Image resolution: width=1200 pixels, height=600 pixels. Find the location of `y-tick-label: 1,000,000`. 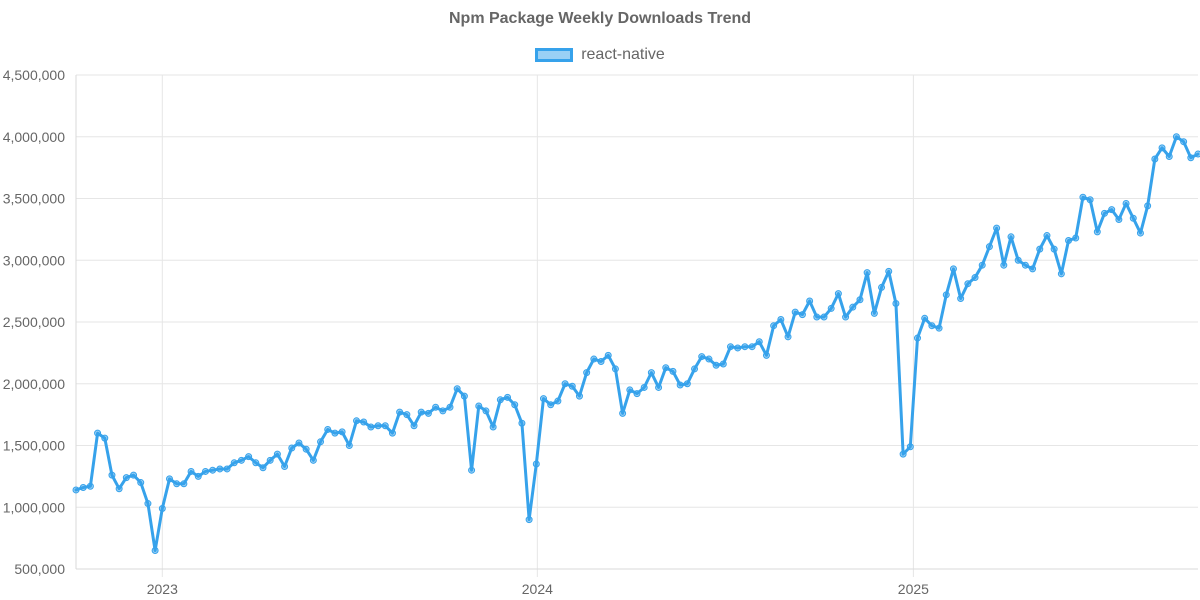

y-tick-label: 1,000,000 is located at coordinates (34, 507).